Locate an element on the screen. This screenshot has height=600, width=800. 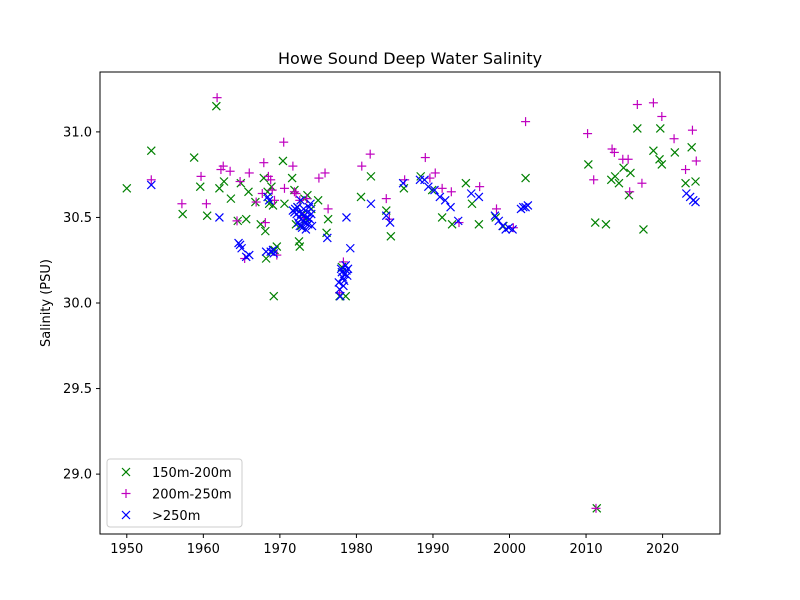
y-tick-label: 30.0 is located at coordinates (77, 304).